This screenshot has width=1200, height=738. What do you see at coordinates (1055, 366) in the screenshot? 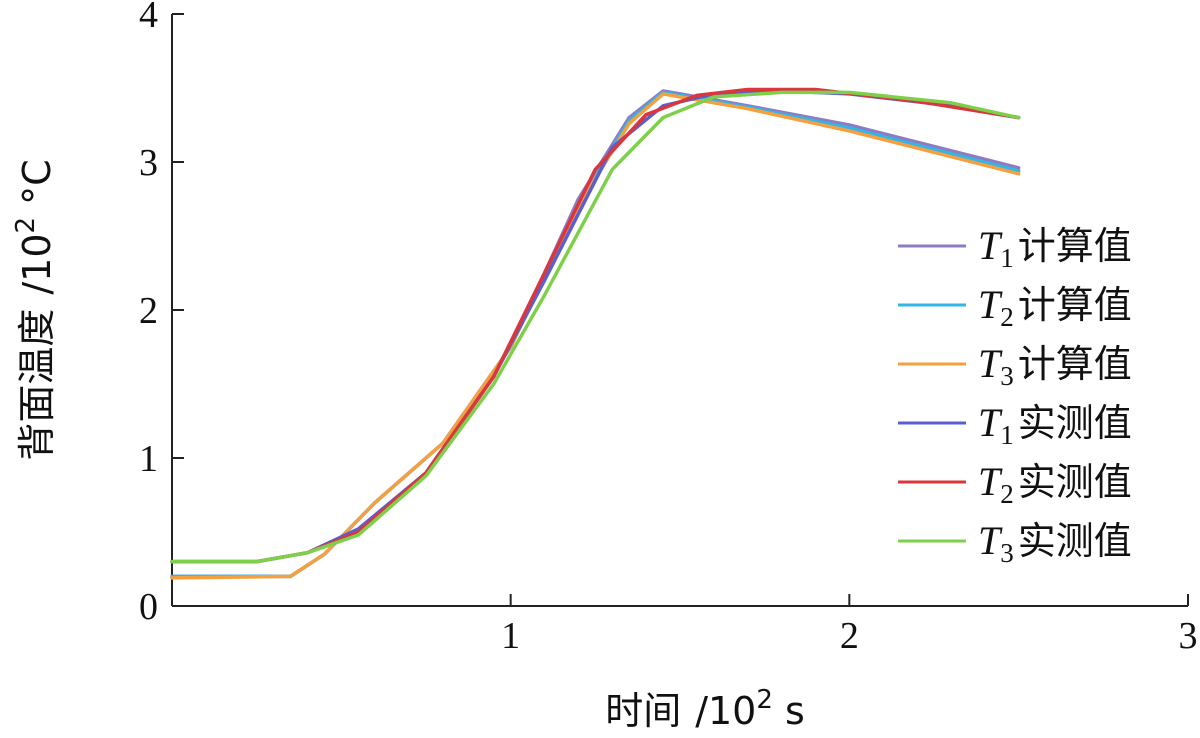
I see `legend-label: T3 计算值` at bounding box center [1055, 366].